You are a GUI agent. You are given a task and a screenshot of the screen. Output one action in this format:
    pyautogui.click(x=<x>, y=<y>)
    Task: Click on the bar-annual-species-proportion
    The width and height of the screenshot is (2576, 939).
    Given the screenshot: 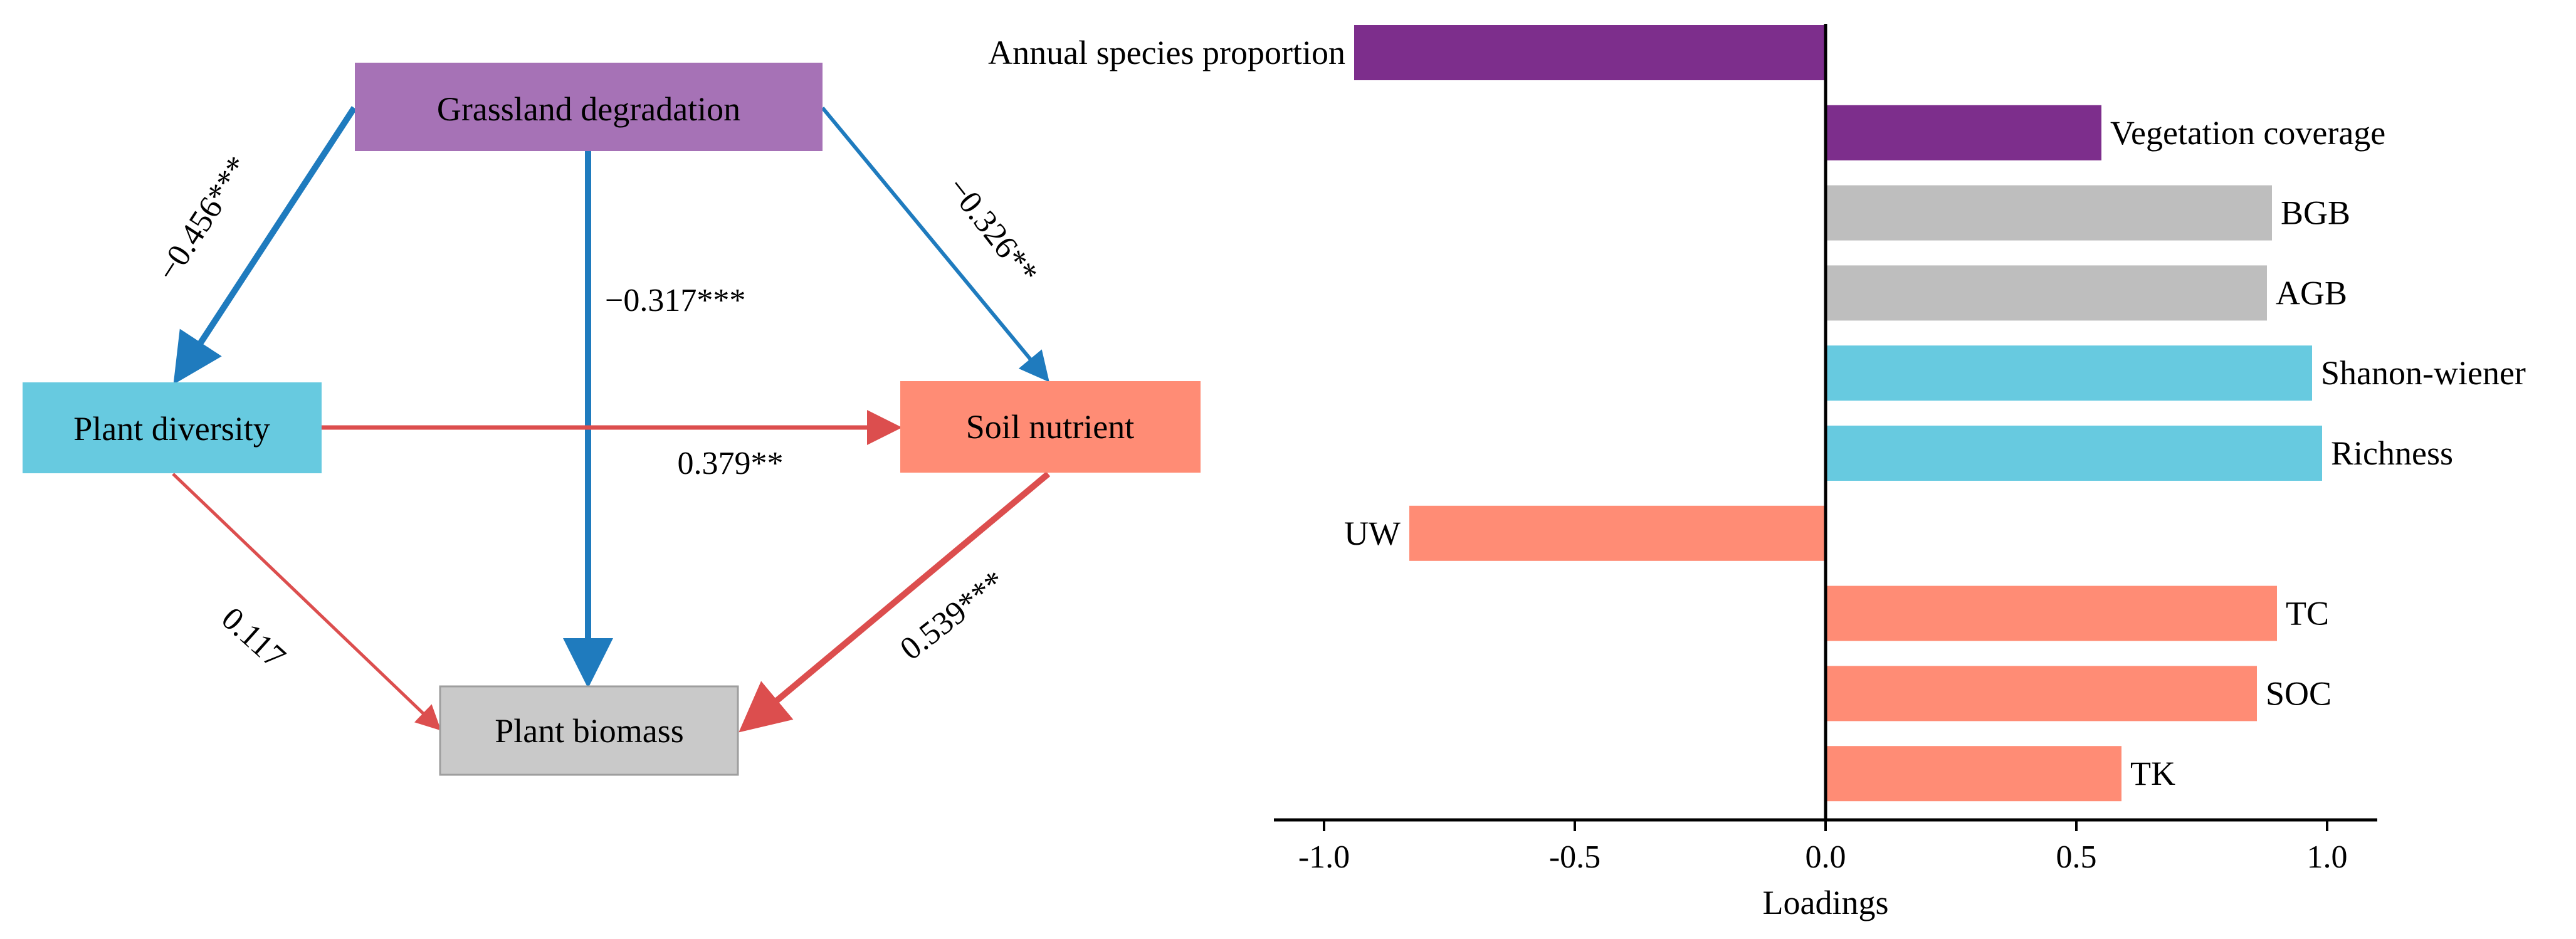 What is the action you would take?
    pyautogui.click(x=1590, y=52)
    